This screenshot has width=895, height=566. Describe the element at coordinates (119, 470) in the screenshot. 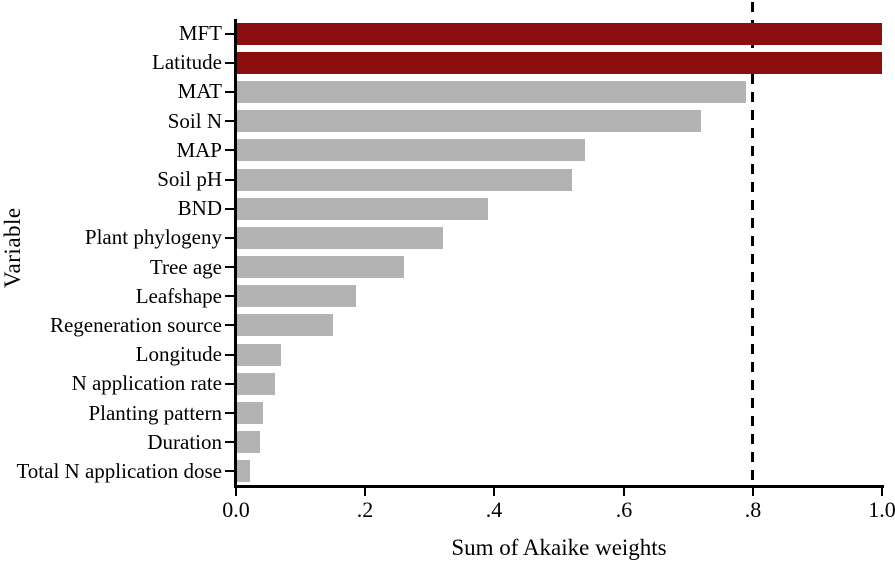

I see `category-label: Total N application dose` at that location.